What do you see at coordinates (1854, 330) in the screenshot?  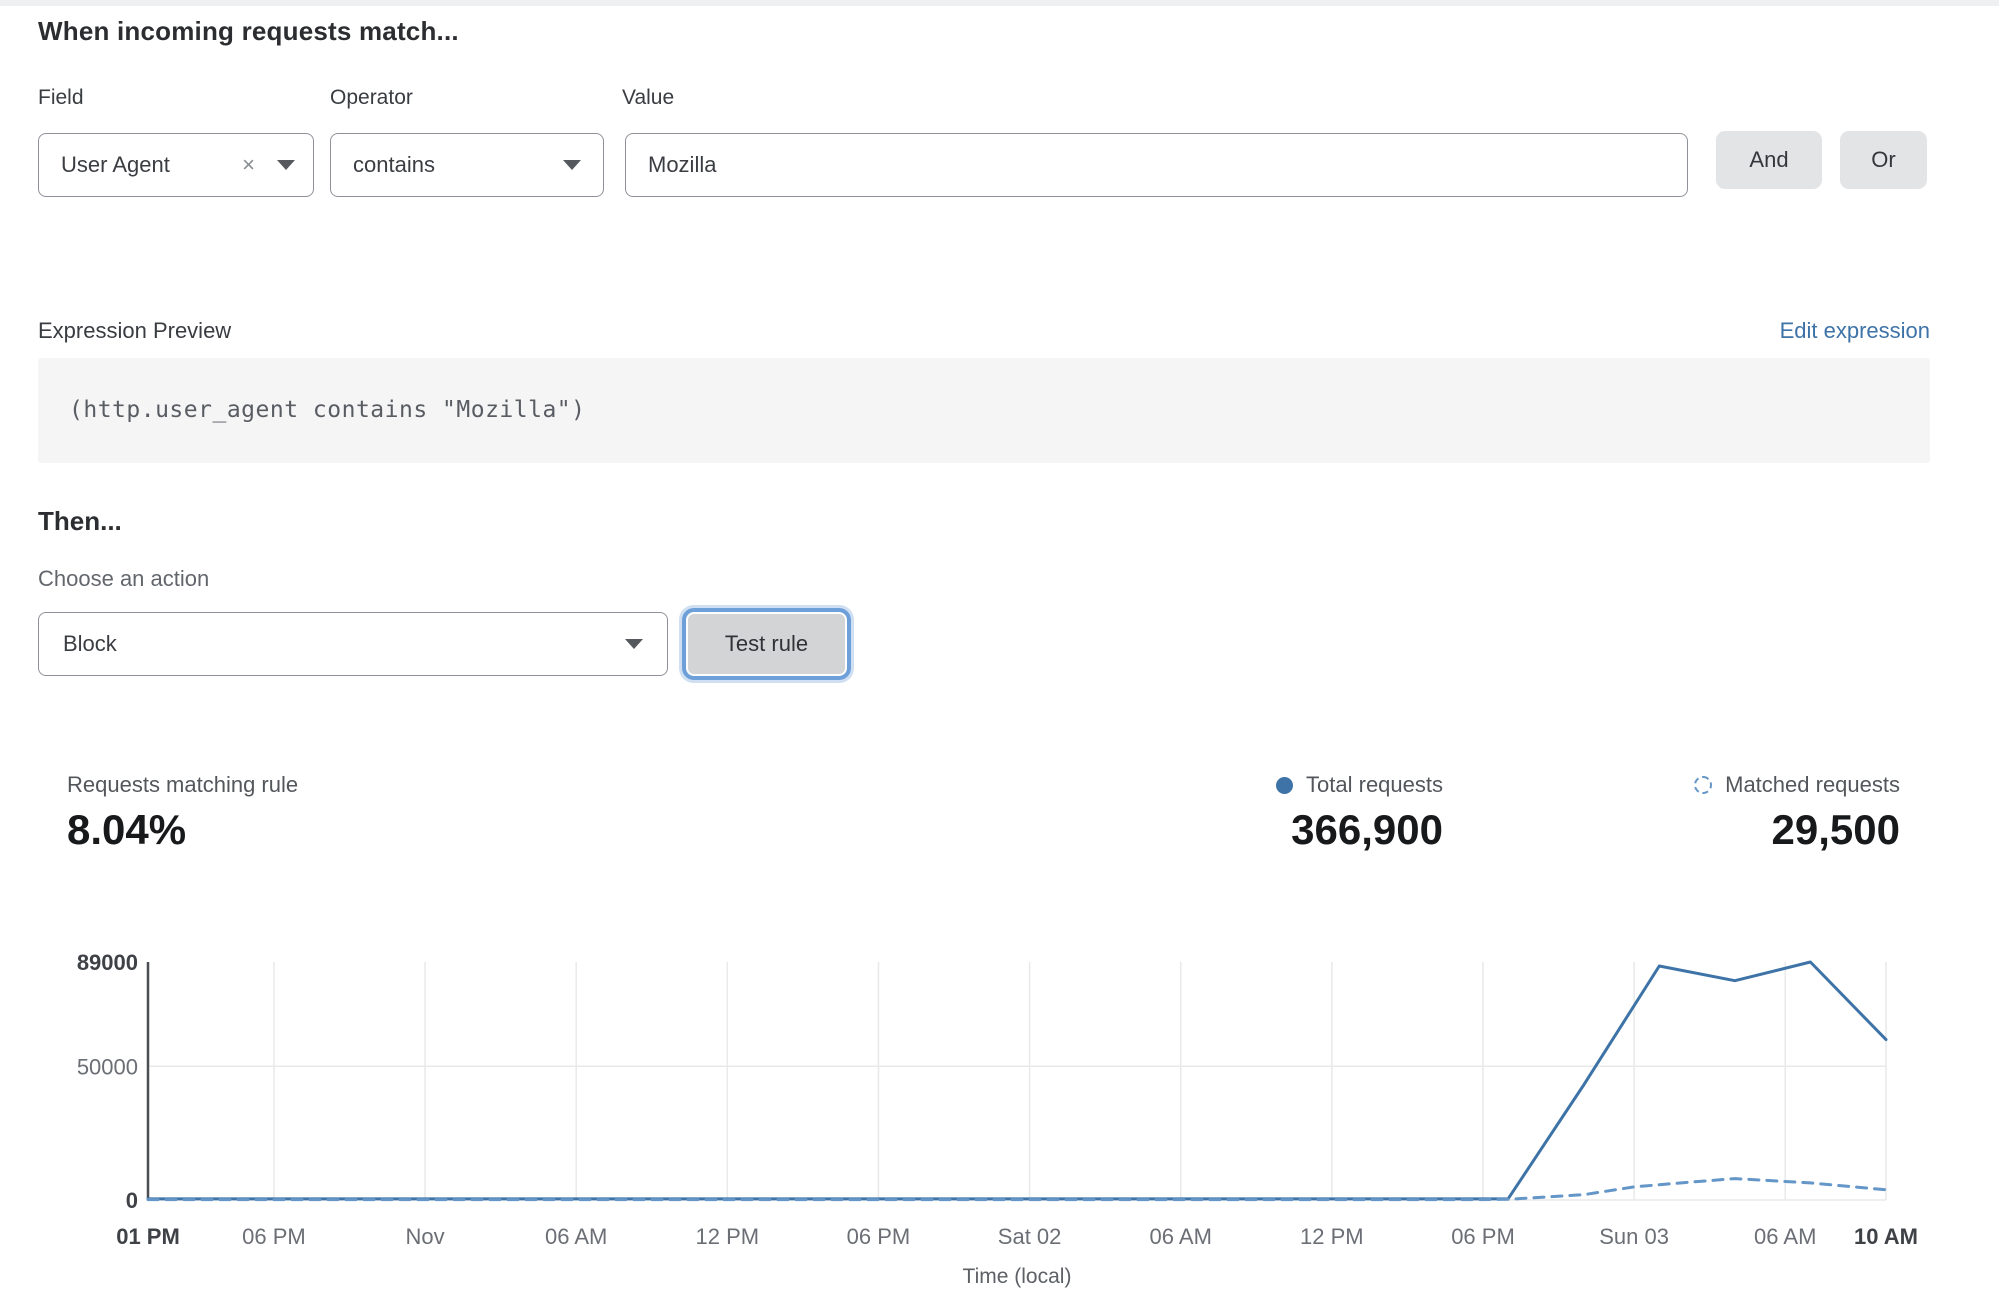 I see `edit-expression-link: Edit expression` at bounding box center [1854, 330].